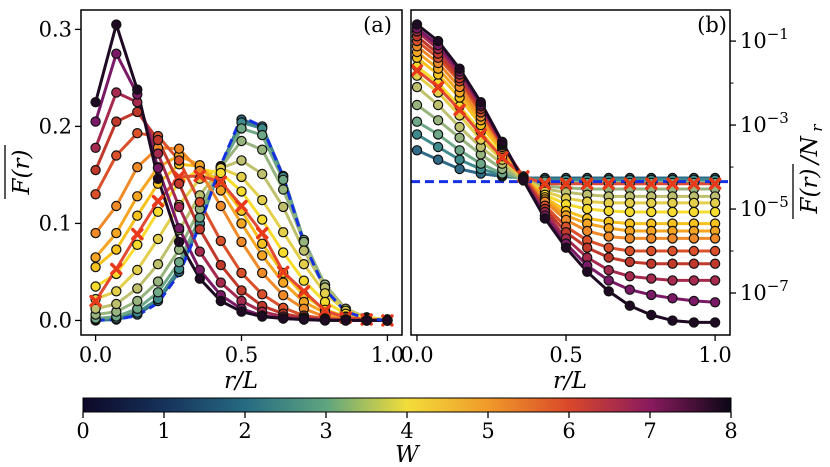 Image resolution: width=830 pixels, height=467 pixels. What do you see at coordinates (764, 207) in the screenshot?
I see `y-tick-label: 10⁻⁵` at bounding box center [764, 207].